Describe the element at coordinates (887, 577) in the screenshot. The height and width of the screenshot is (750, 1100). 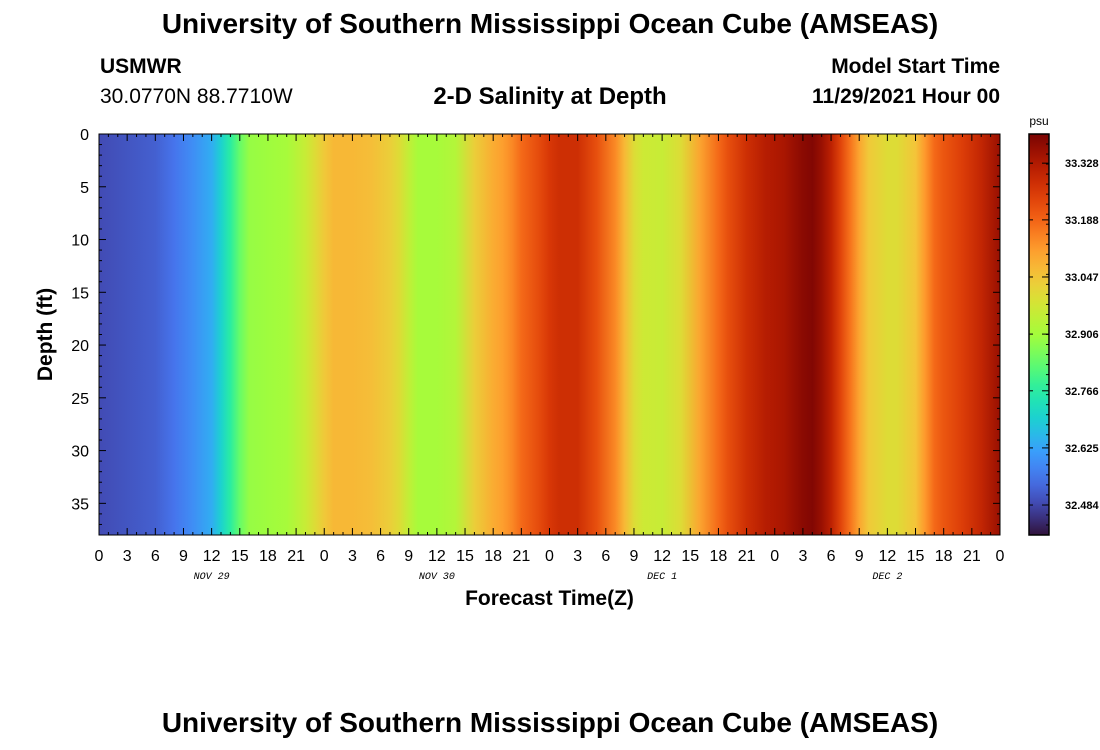
I see `x-day-label: DEC 2` at that location.